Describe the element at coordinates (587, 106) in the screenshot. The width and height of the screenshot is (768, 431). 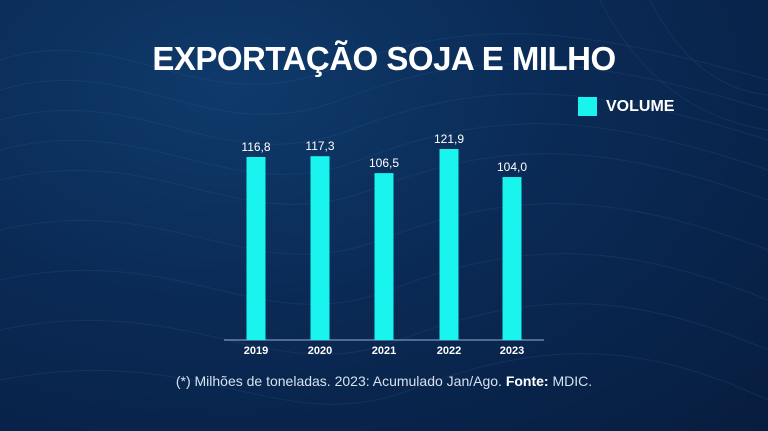
I see `legend-swatch` at that location.